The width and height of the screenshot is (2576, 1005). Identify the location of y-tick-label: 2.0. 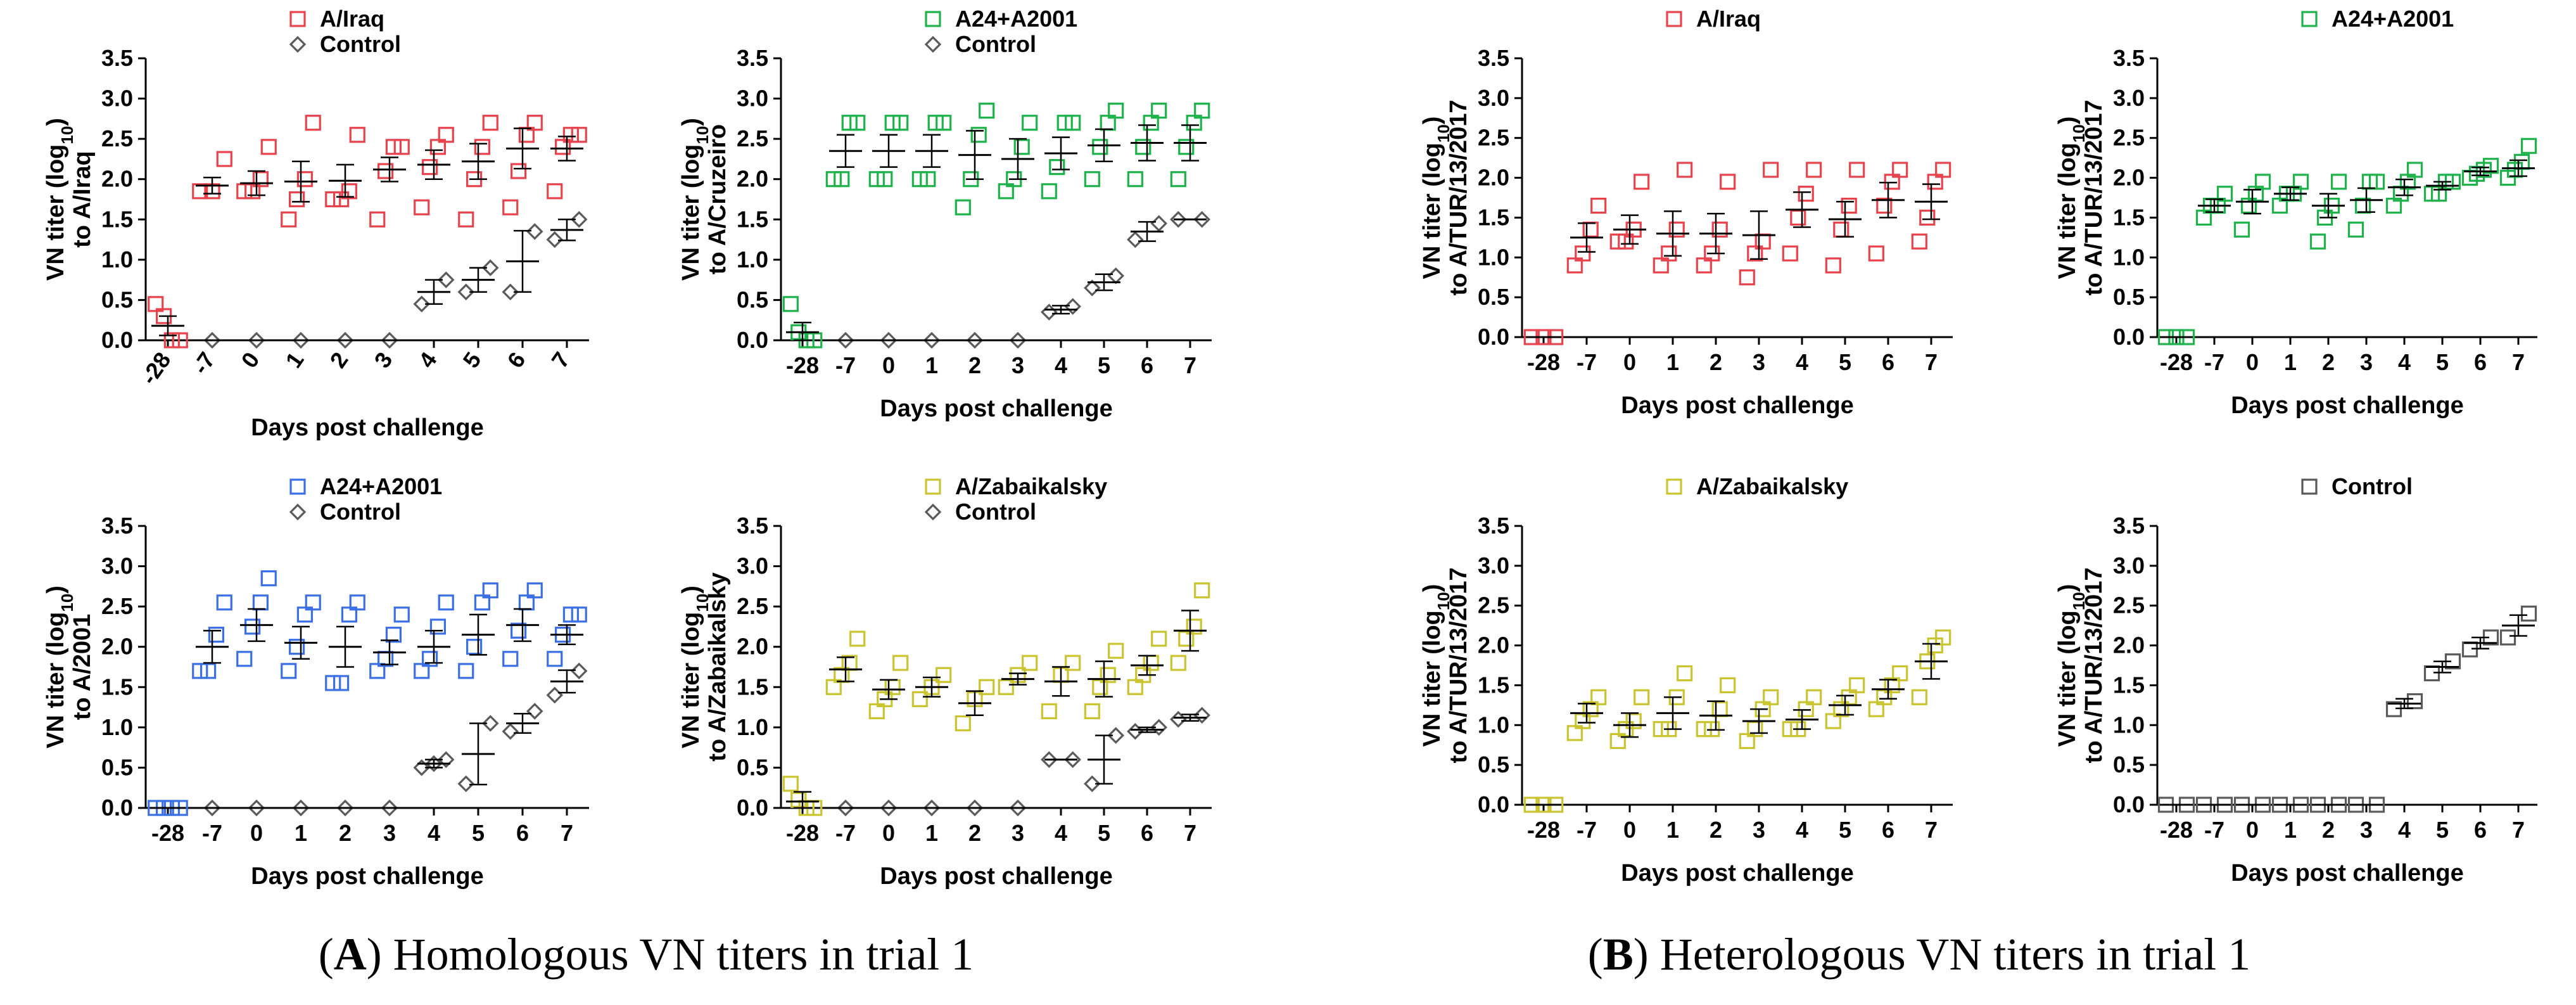
(1494, 178).